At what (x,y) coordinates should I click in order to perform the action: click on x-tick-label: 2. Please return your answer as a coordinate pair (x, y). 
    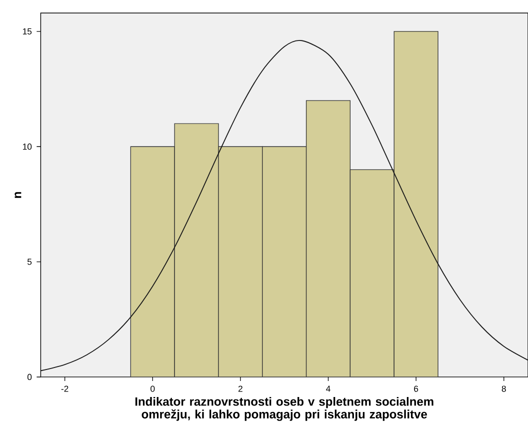
    Looking at the image, I should click on (240, 389).